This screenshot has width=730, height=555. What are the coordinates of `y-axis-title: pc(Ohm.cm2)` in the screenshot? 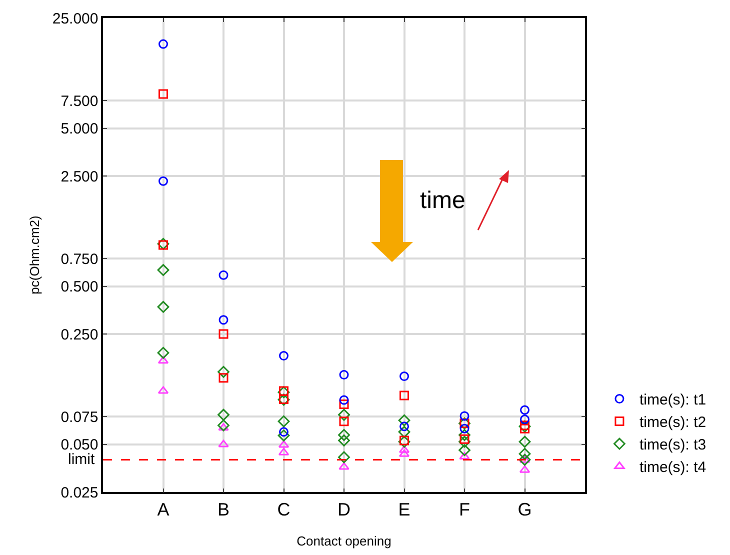 It's located at (34, 255).